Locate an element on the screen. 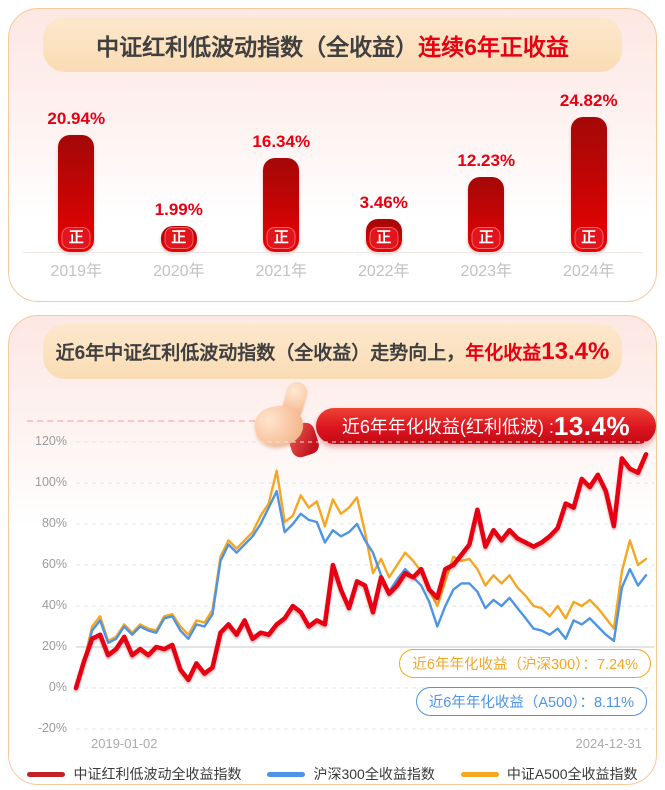 This screenshot has width=665, height=790. annualized-return-badge-value: 13.4% is located at coordinates (592, 425).